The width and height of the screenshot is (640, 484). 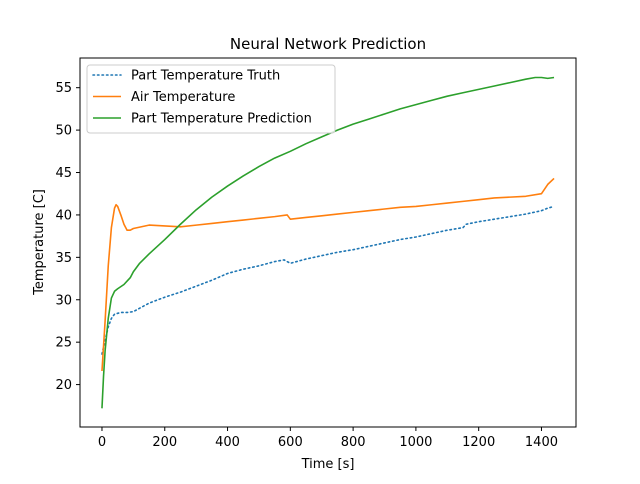 I want to click on y-tick-label: 35, so click(x=63, y=258).